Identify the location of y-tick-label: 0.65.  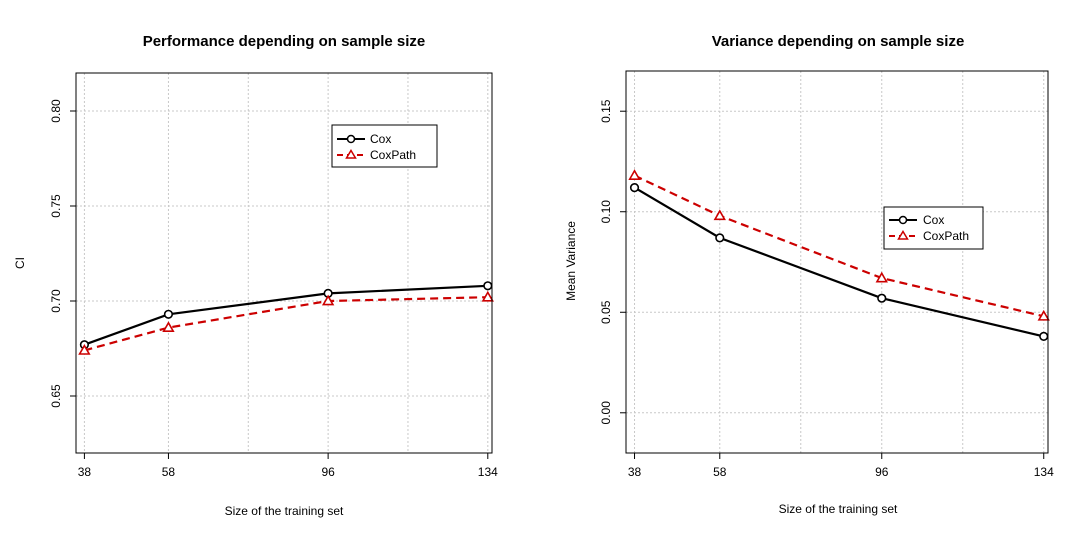
(56, 396).